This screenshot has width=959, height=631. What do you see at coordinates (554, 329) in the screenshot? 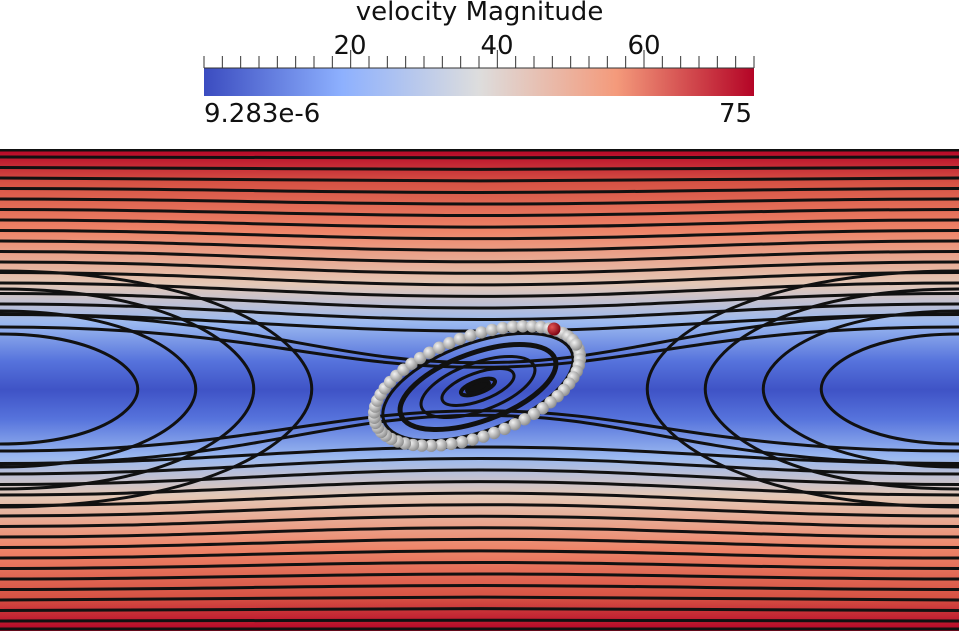
I see `tracked-particle` at bounding box center [554, 329].